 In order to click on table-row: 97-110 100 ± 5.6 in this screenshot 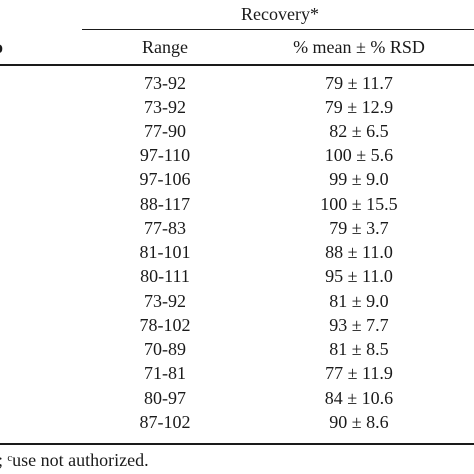, I will do `click(237, 155)`.